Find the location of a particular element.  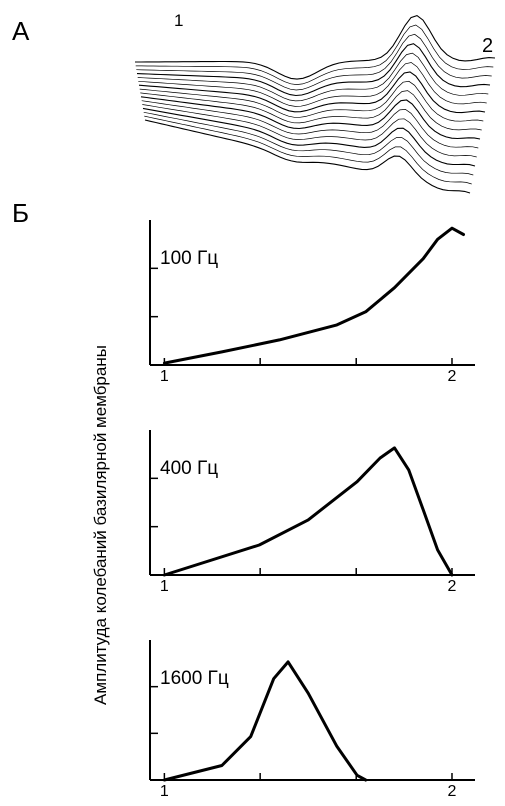

y-axis-label: Амплитуда колебаний базилярной мембраны is located at coordinates (100, 525).